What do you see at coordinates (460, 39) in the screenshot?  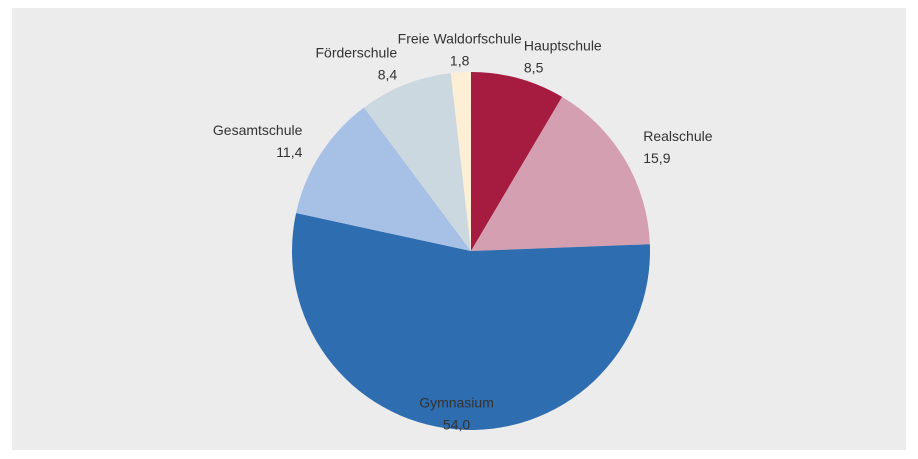 I see `slice-label: Freie Waldorfschule` at bounding box center [460, 39].